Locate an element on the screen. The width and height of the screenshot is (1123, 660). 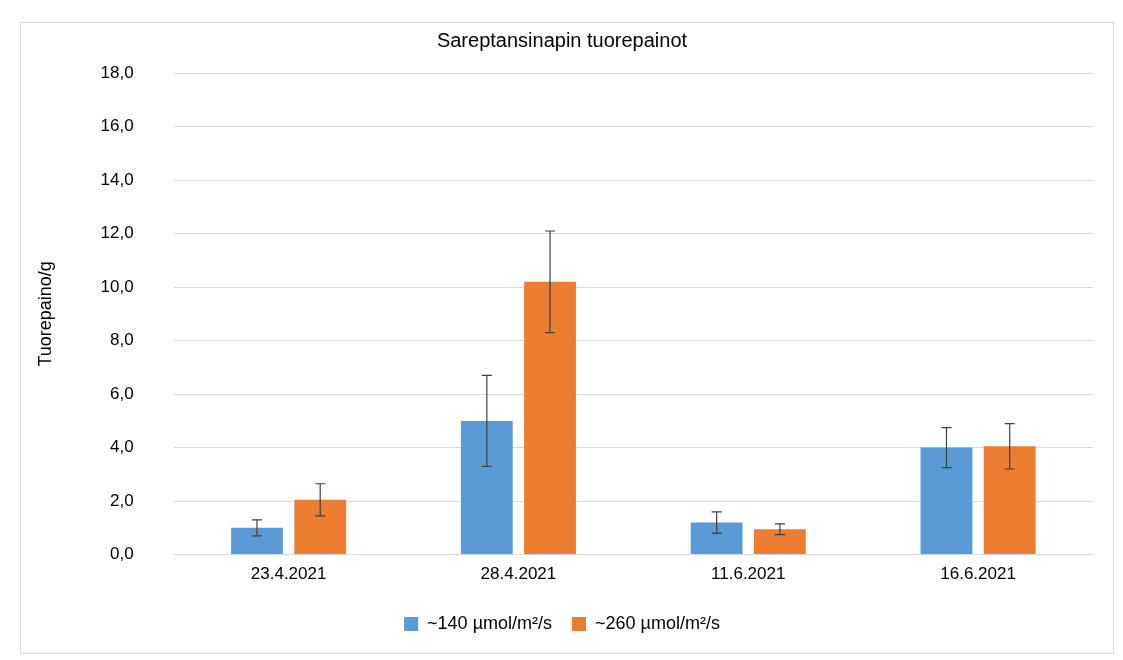
y-tick-label: 12,0 is located at coordinates (117, 233).